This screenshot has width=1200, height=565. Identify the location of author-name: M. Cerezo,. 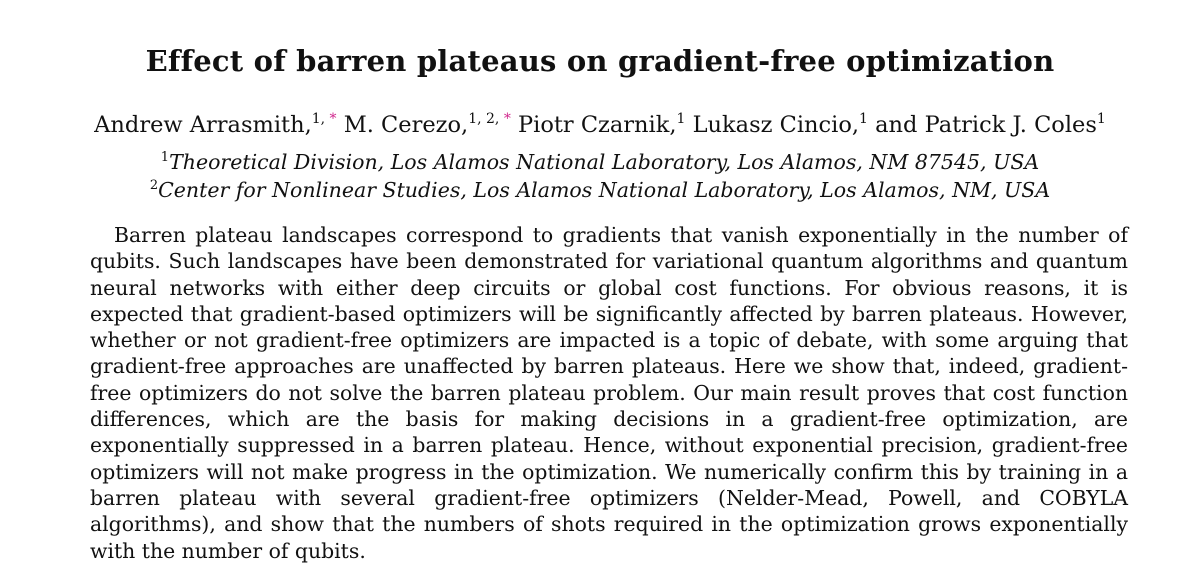
(406, 125).